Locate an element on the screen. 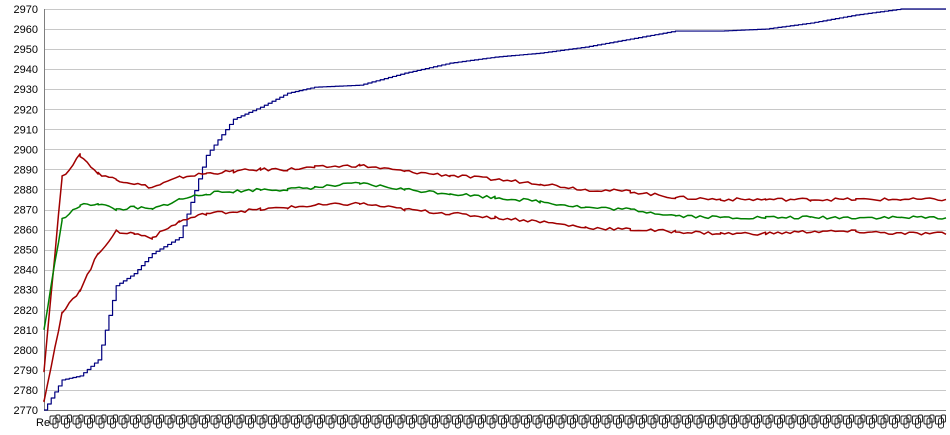 This screenshot has height=435, width=950. y-tick-label-2790: 2790 is located at coordinates (26, 371).